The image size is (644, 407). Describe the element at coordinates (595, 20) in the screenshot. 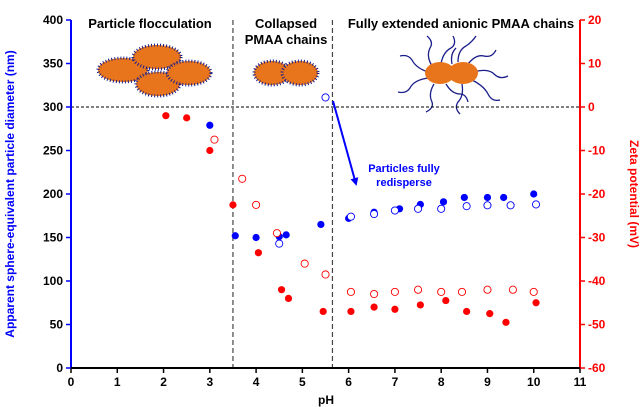

I see `right-y-tick-label: 20` at that location.